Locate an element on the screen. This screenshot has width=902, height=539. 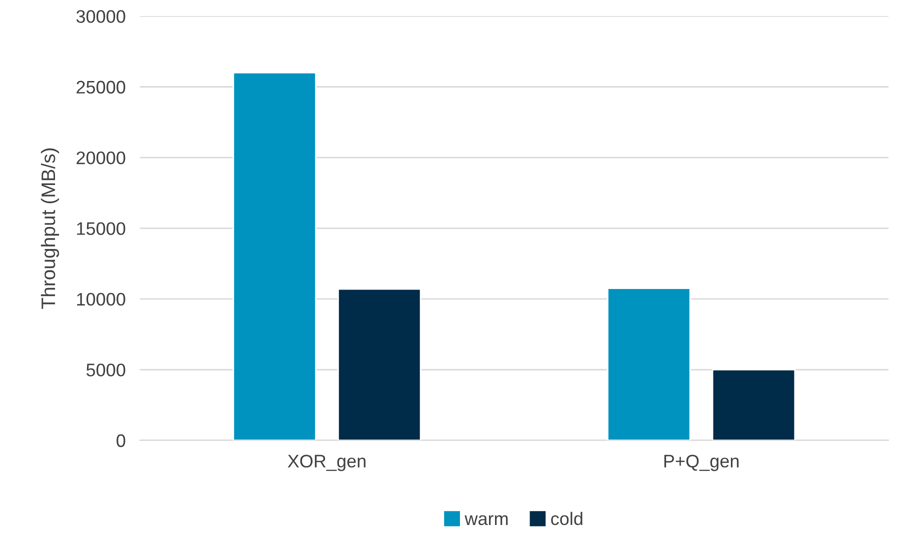
legend-label: cold is located at coordinates (566, 519).